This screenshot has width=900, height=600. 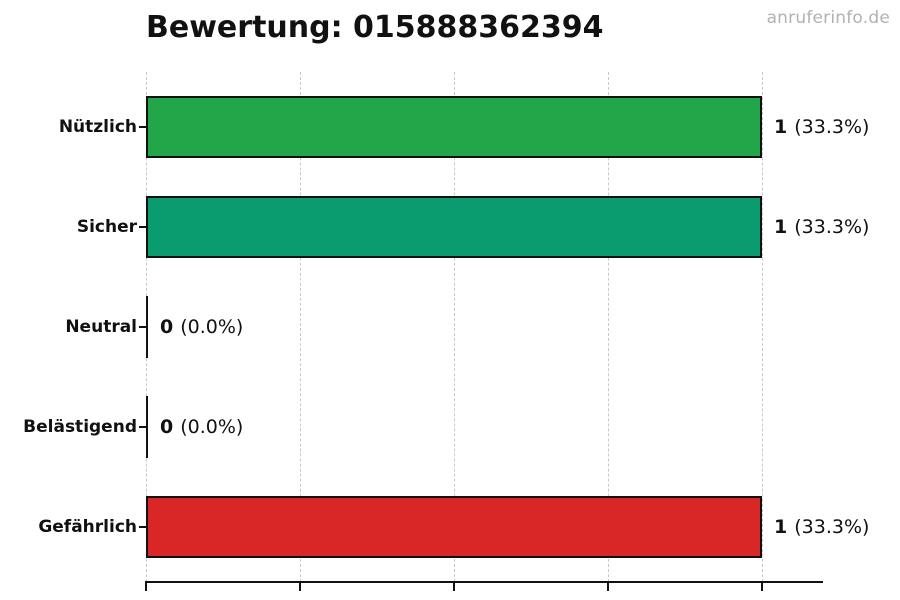 What do you see at coordinates (147, 427) in the screenshot?
I see `bar-belaestigend` at bounding box center [147, 427].